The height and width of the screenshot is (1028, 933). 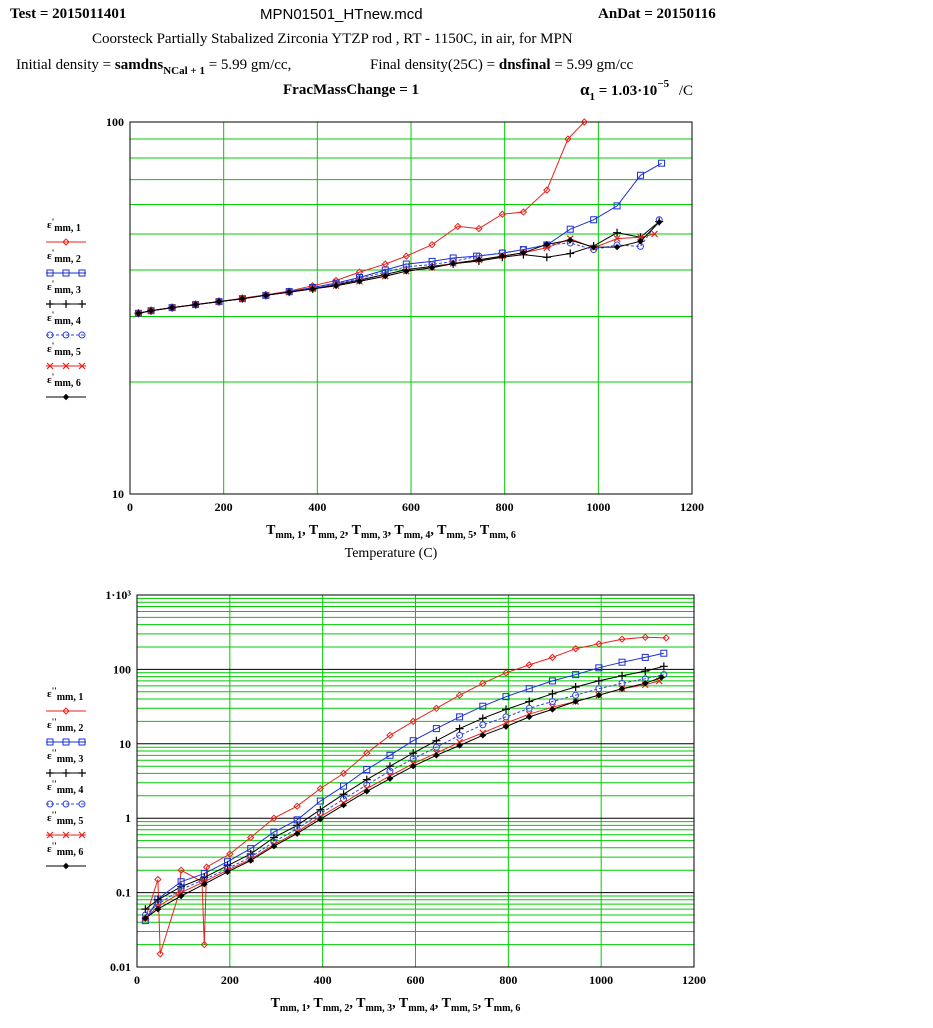 What do you see at coordinates (686, 91) in the screenshot?
I see `alpha-unit: /C` at bounding box center [686, 91].